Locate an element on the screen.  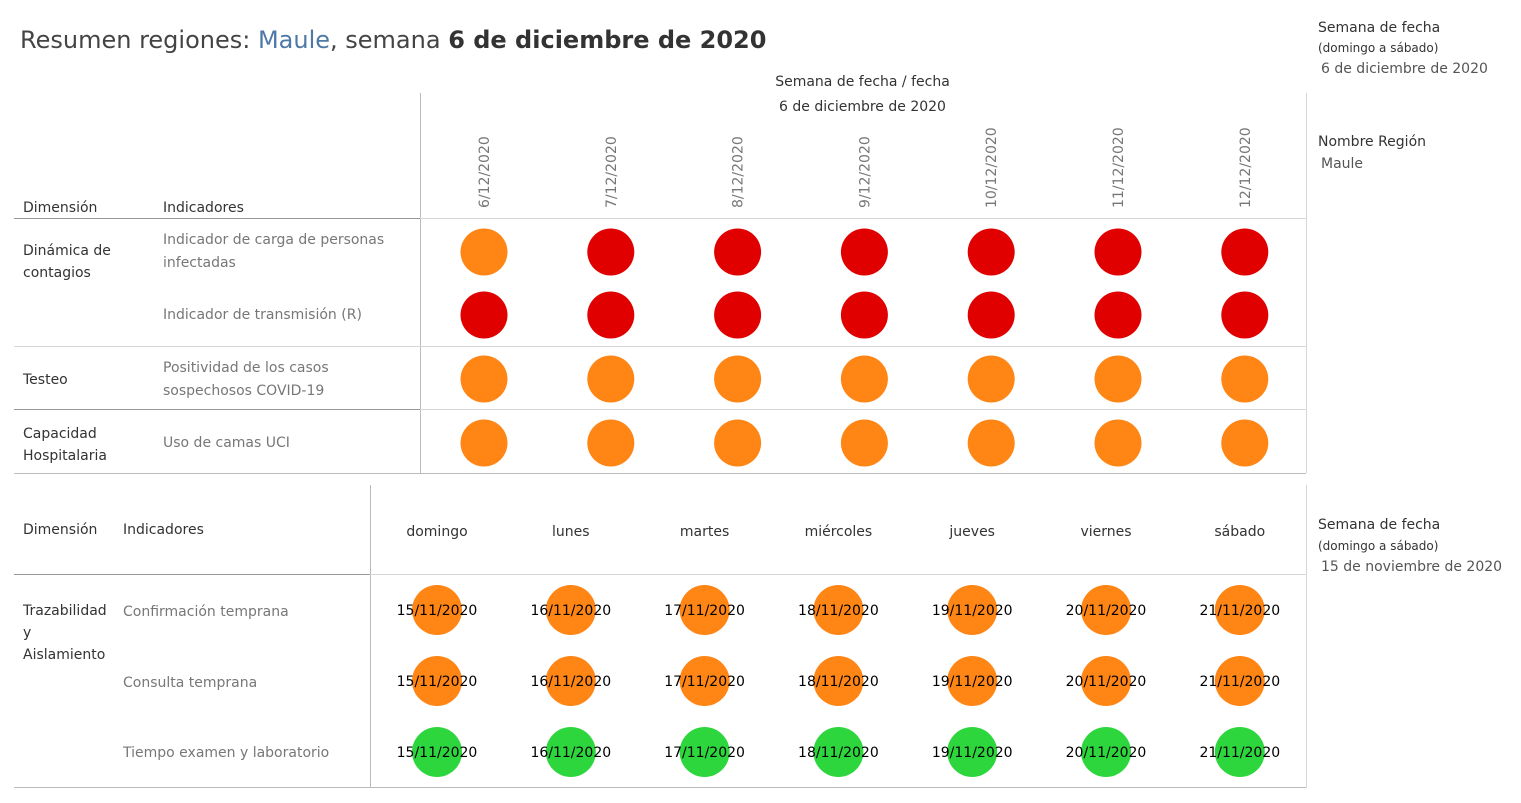
bottom-x-tick-label: domingo is located at coordinates (436, 532).